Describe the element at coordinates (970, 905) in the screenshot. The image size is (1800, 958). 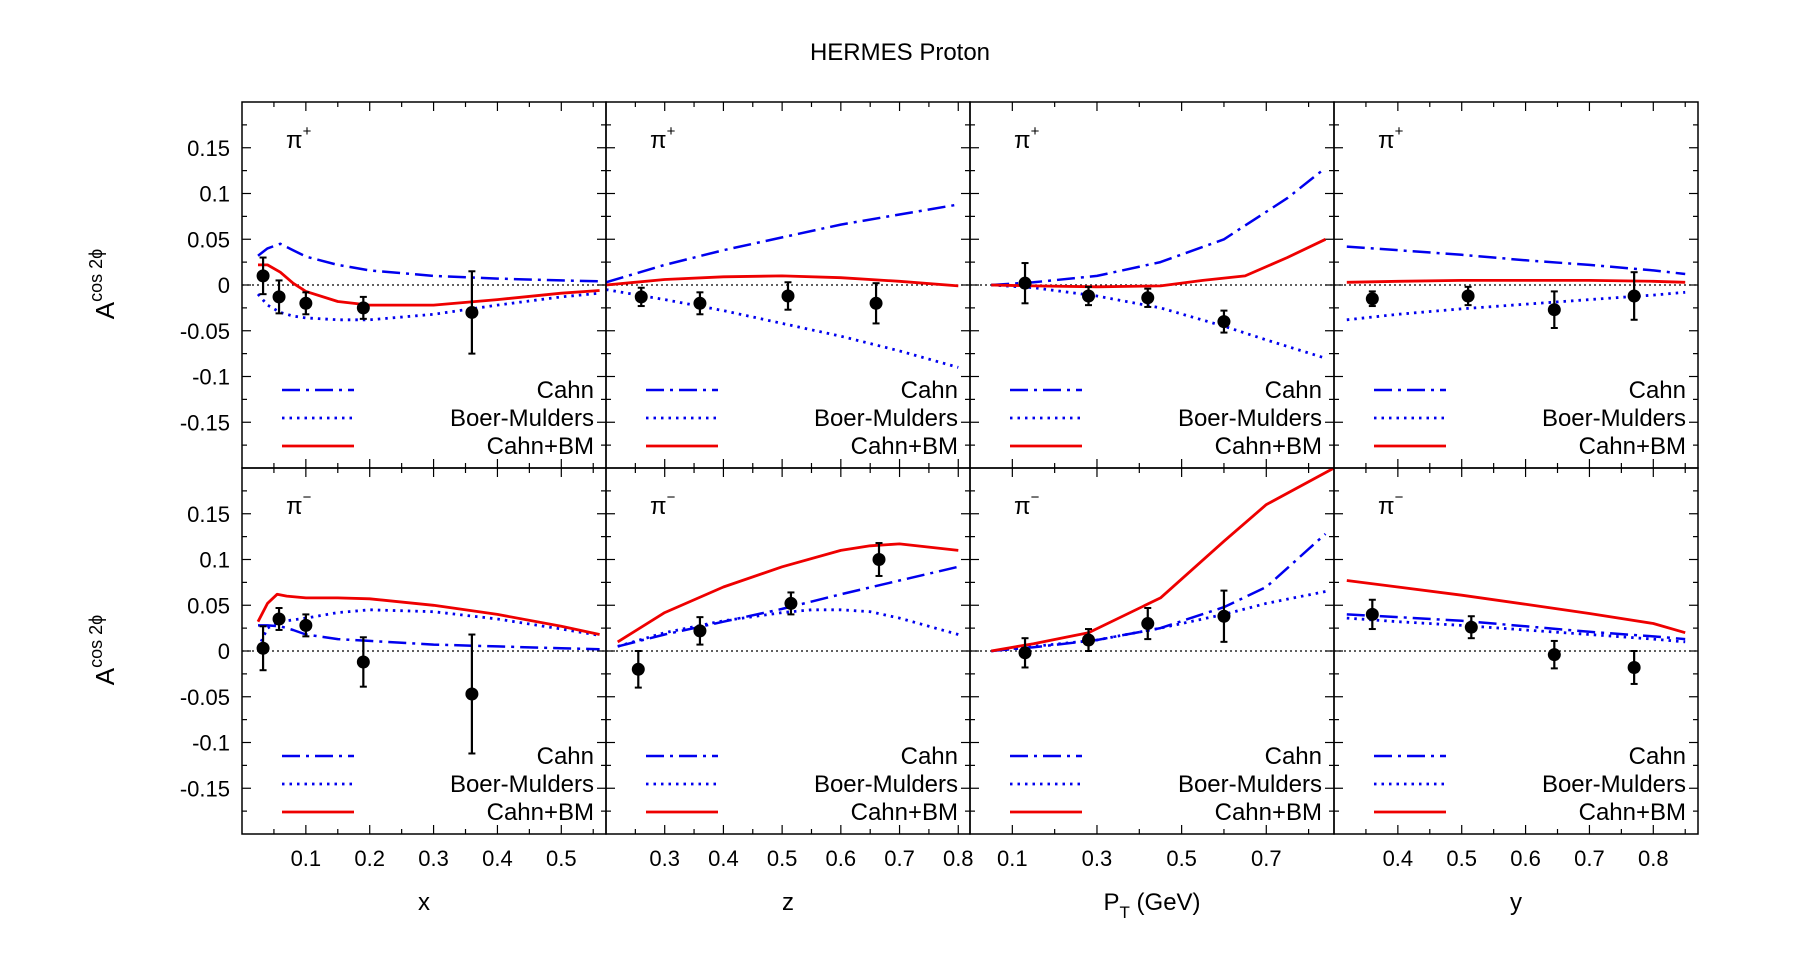
I see `x-axis-labels: x z PT (GeV) y` at that location.